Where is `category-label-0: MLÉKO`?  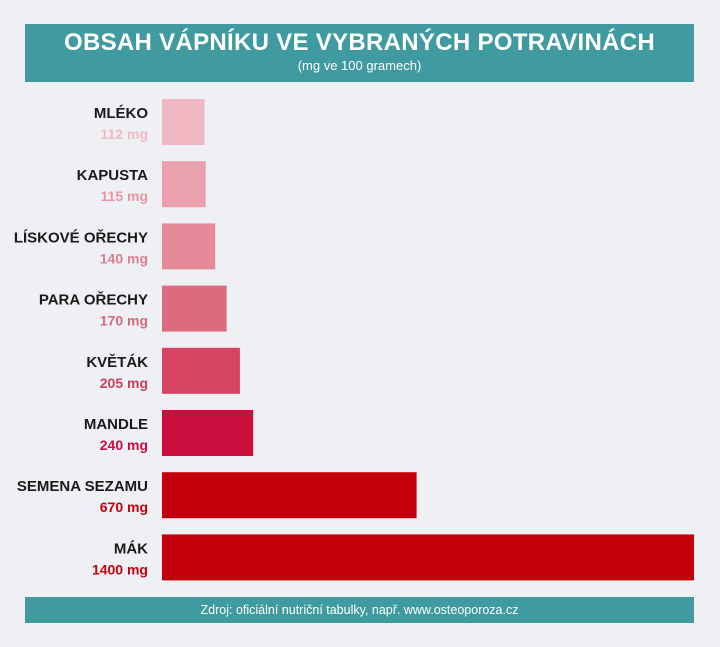 category-label-0: MLÉKO is located at coordinates (121, 113).